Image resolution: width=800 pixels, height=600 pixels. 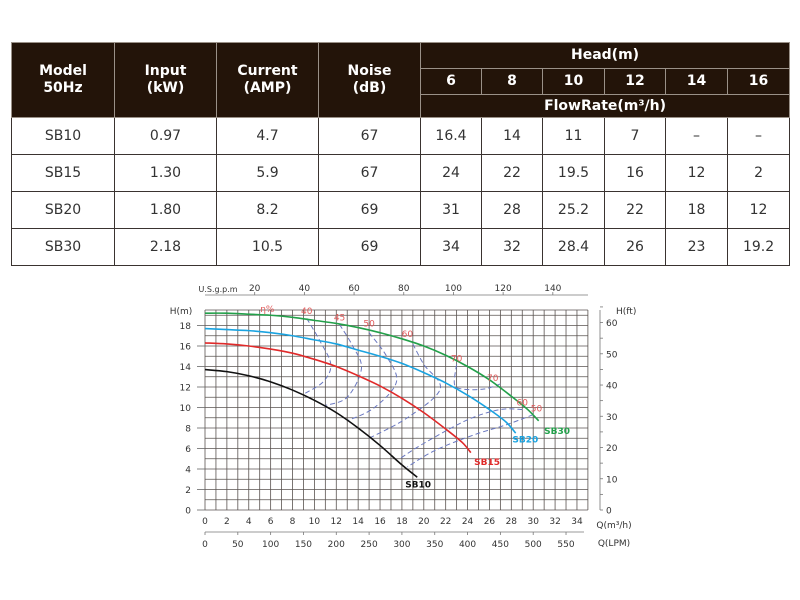 What do you see at coordinates (512, 81) in the screenshot?
I see `header-head-8: 8` at bounding box center [512, 81].